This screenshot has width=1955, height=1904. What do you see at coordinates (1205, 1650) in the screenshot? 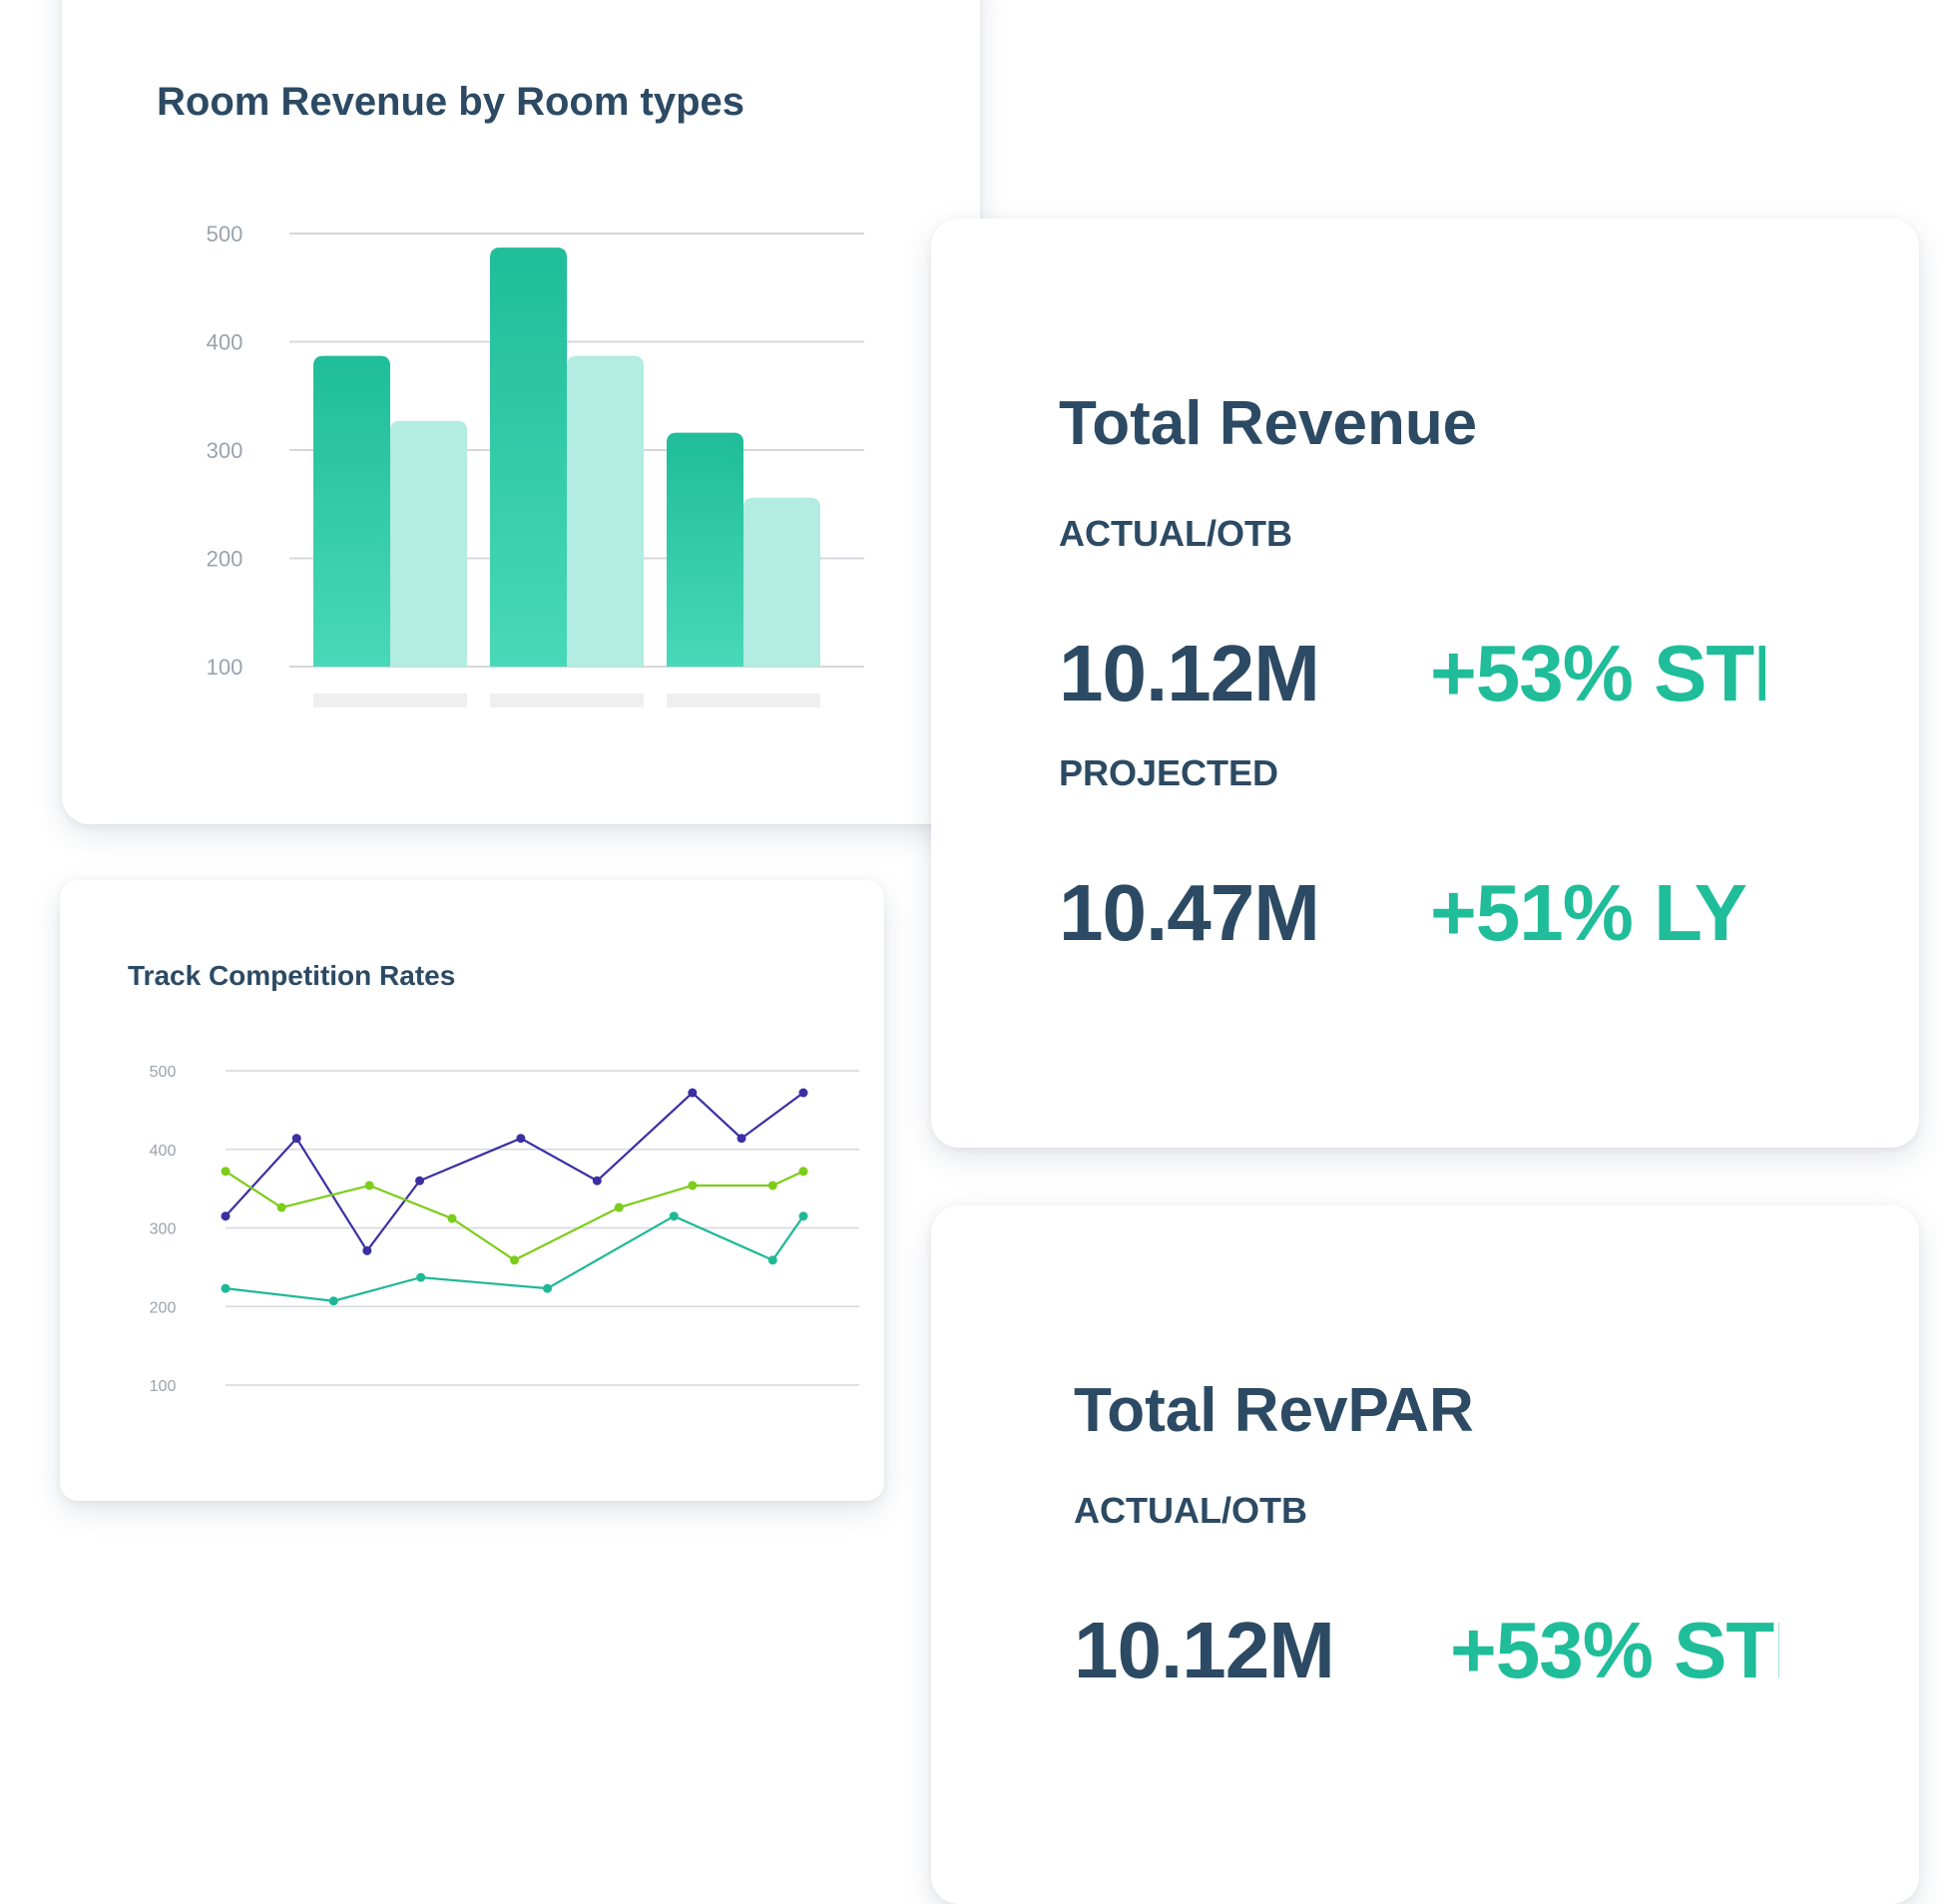
I see `total-revpar-actual-value: 10.12M` at bounding box center [1205, 1650].